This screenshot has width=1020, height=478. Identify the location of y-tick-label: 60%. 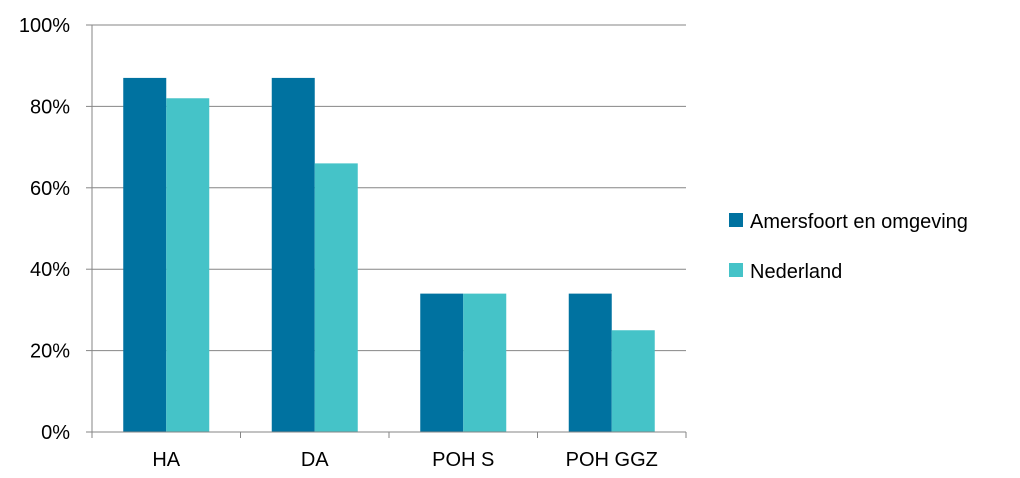
(50, 189).